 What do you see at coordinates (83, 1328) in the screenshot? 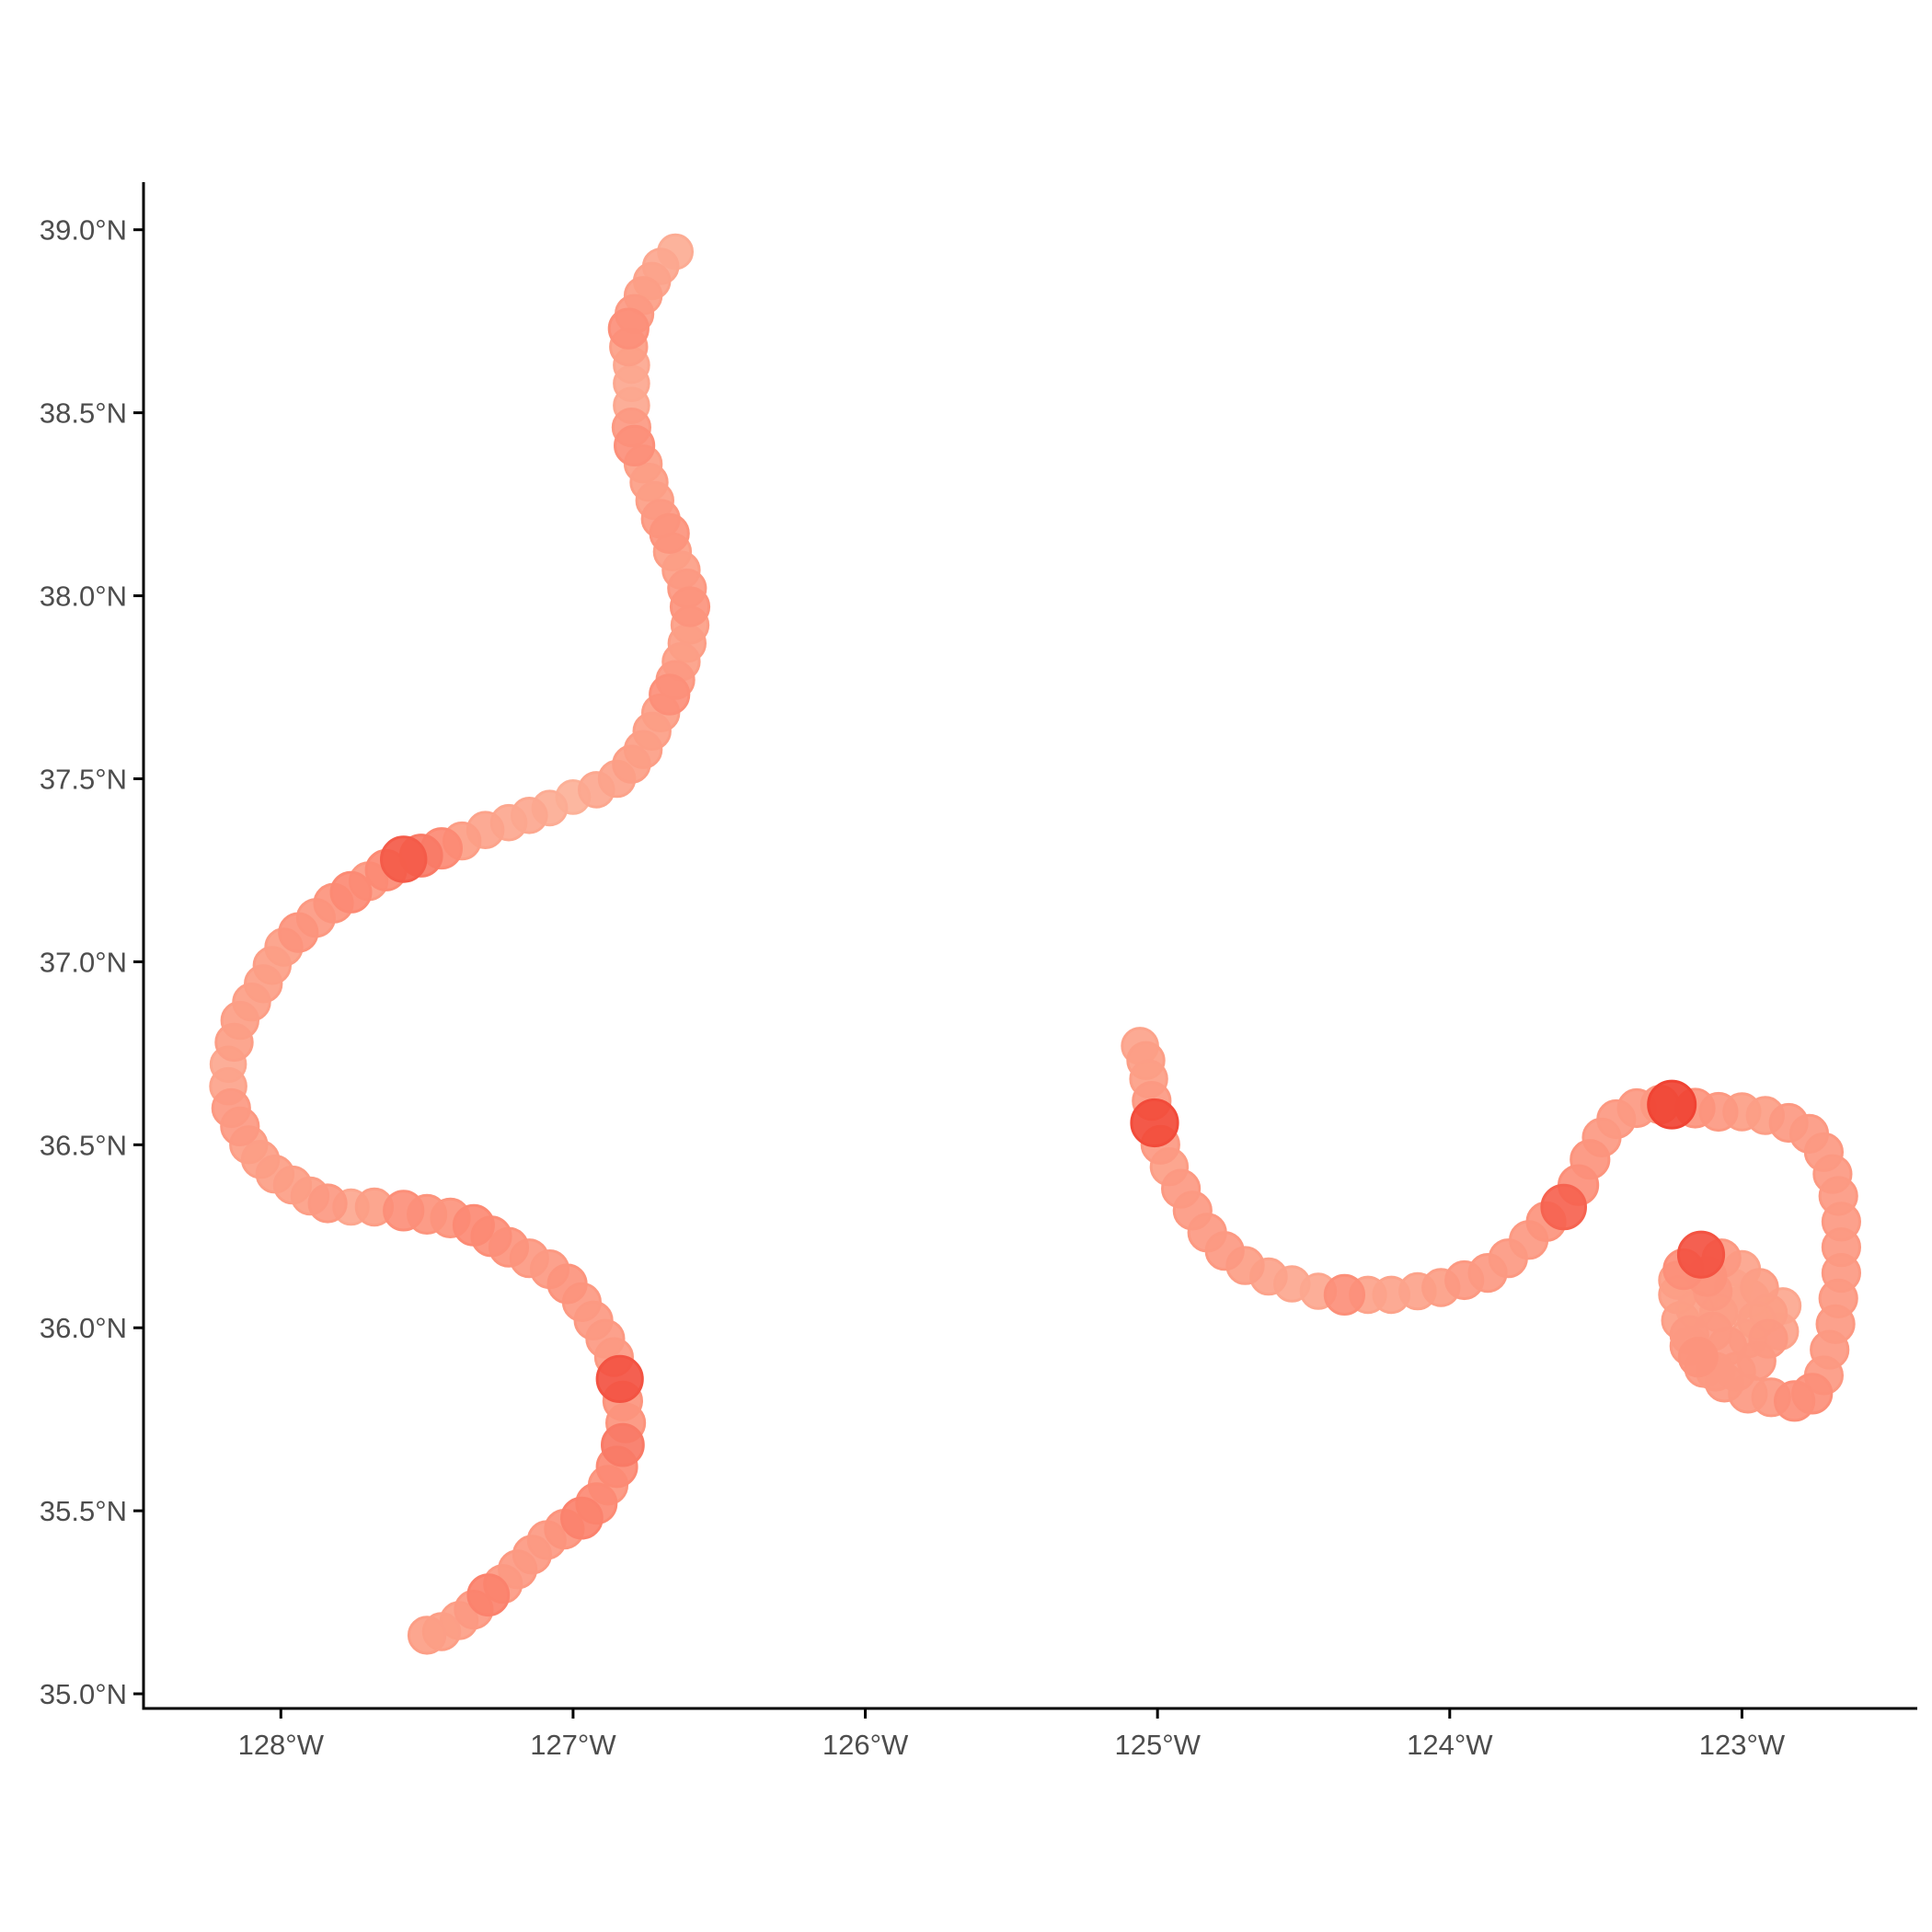
I see `y-tick-label: 36.0°N` at bounding box center [83, 1328].